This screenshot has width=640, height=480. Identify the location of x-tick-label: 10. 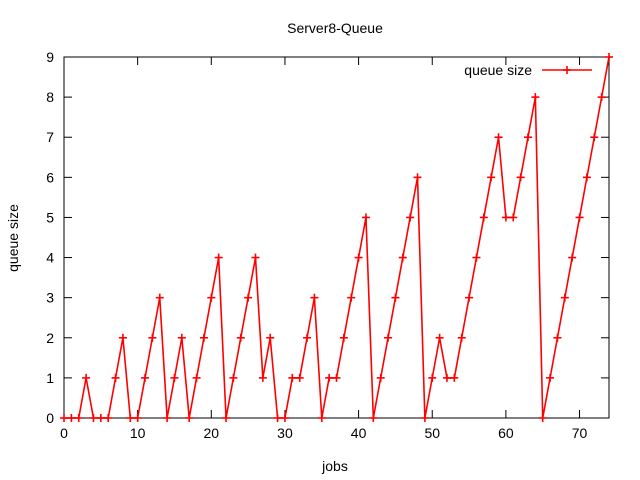
(138, 433).